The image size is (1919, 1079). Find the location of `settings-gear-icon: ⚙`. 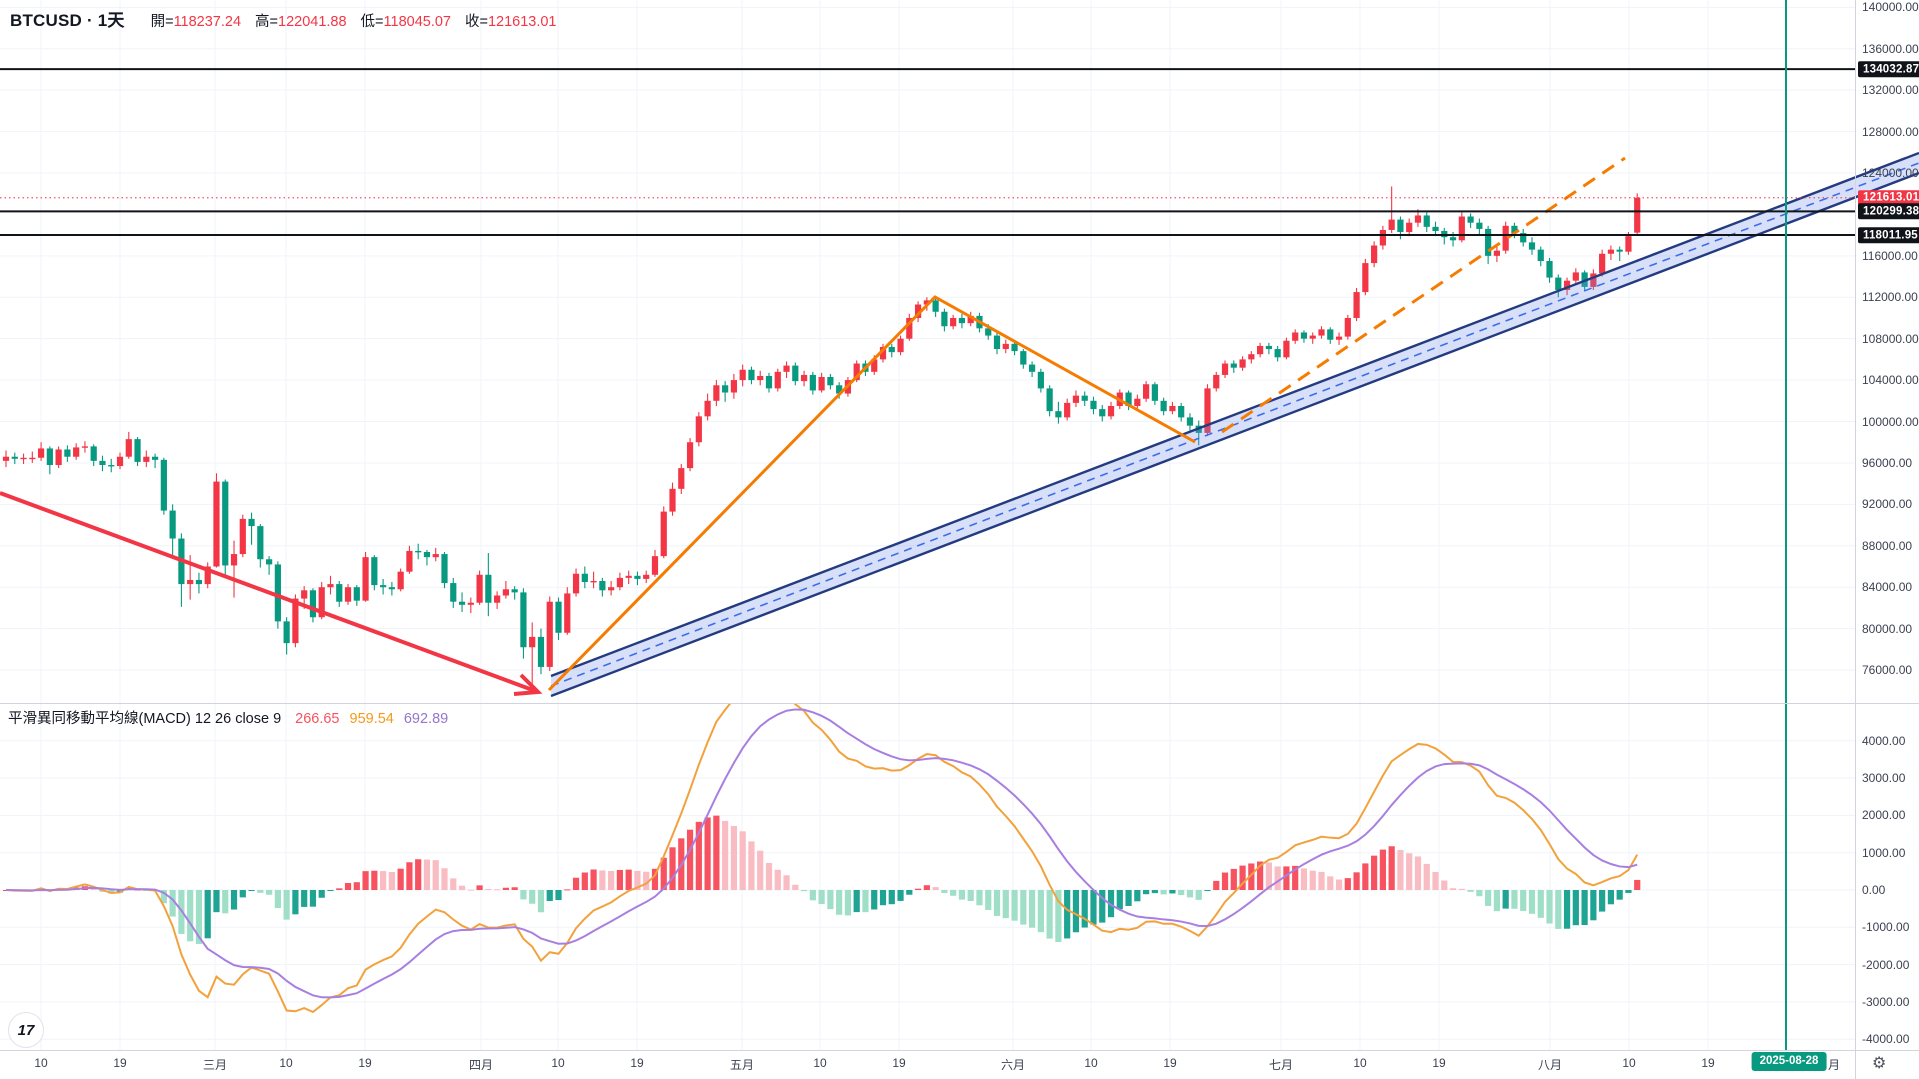

settings-gear-icon: ⚙ is located at coordinates (1879, 1063).